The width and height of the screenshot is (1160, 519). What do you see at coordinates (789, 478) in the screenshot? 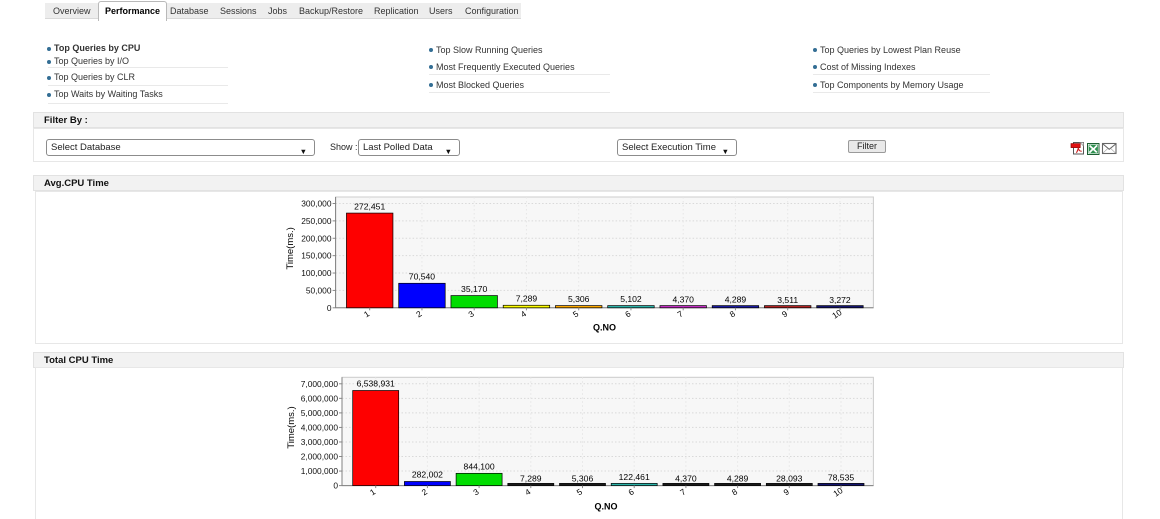
I see `svg-text: 28,093` at bounding box center [789, 478].